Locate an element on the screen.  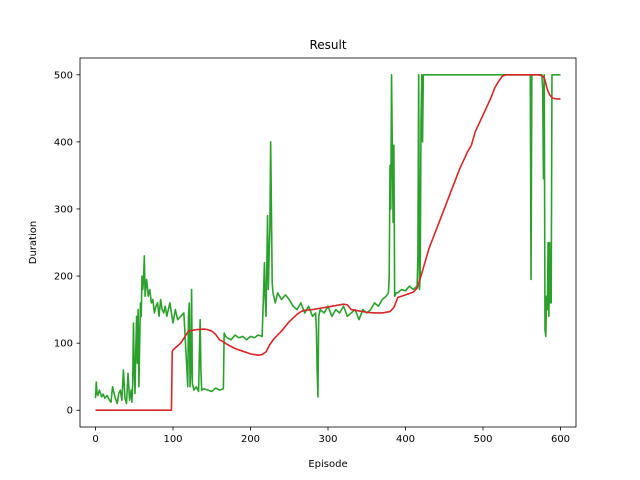
y-tick-label: 400 is located at coordinates (63, 142).